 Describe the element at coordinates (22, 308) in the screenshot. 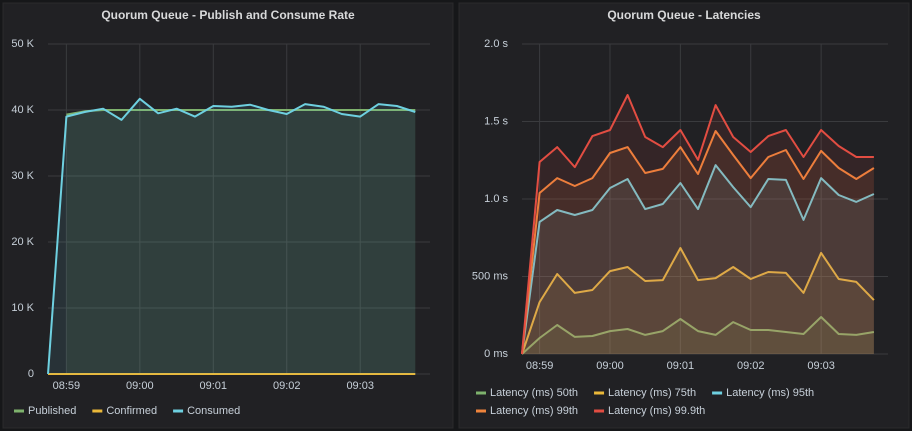

I see `y-tick-label: 10 K` at that location.